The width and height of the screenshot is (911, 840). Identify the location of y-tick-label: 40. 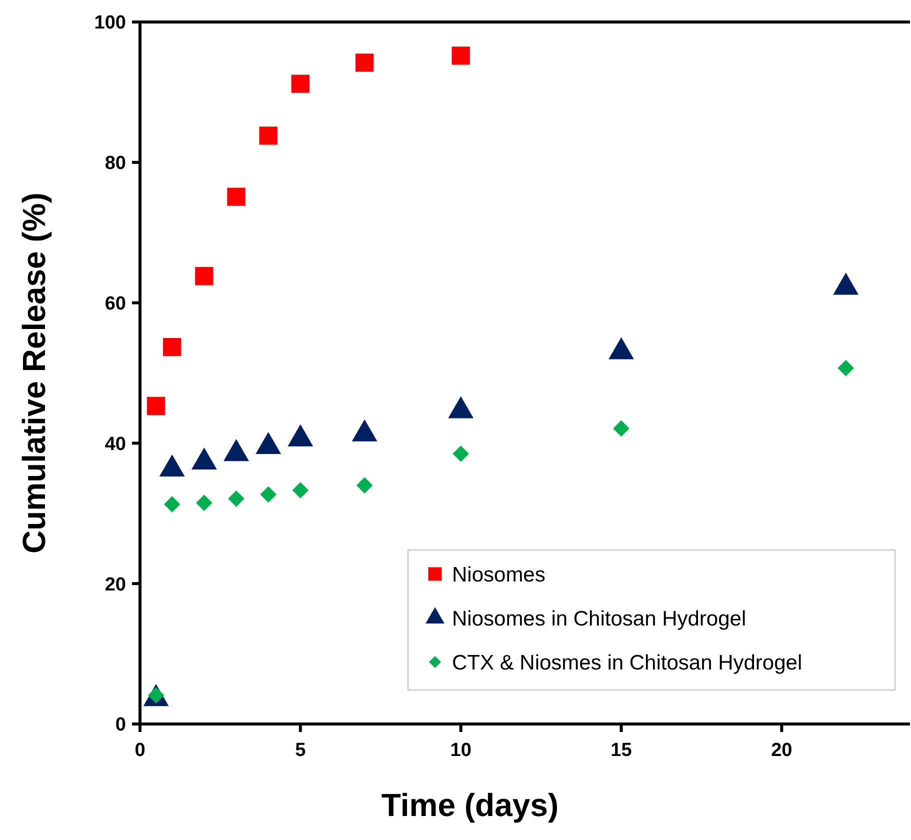
(115, 444).